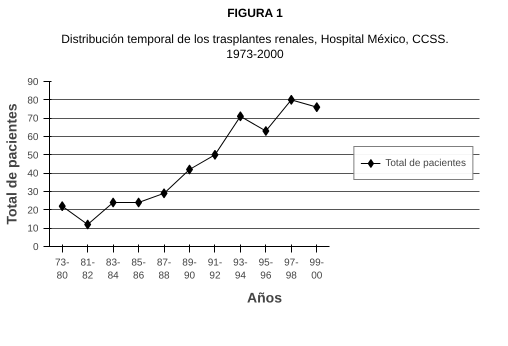 This screenshot has width=508, height=346. What do you see at coordinates (113, 269) in the screenshot?
I see `x-tick-label: 83-84` at bounding box center [113, 269].